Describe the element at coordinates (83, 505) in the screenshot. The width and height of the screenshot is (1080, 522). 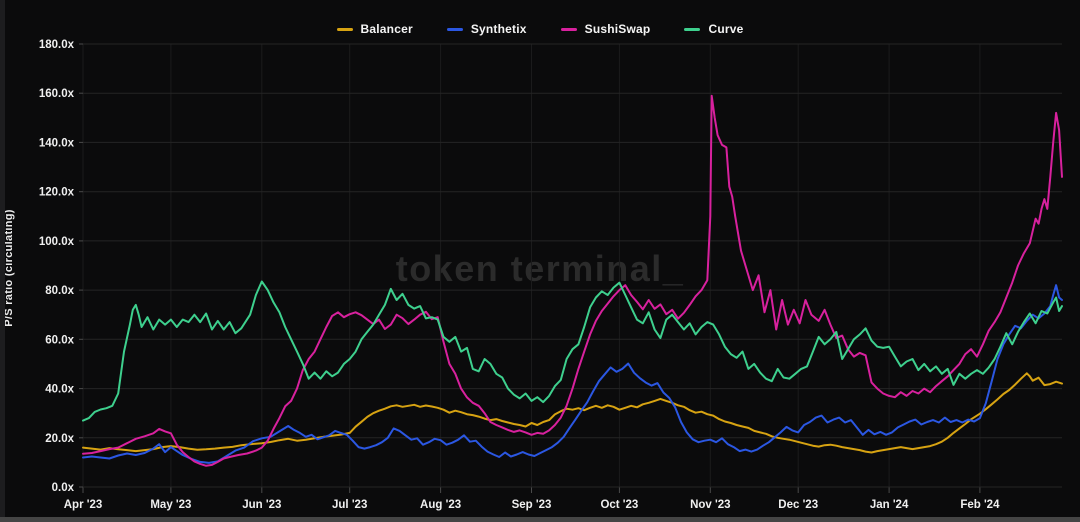
I see `x-tick-label: Apr '23` at that location.